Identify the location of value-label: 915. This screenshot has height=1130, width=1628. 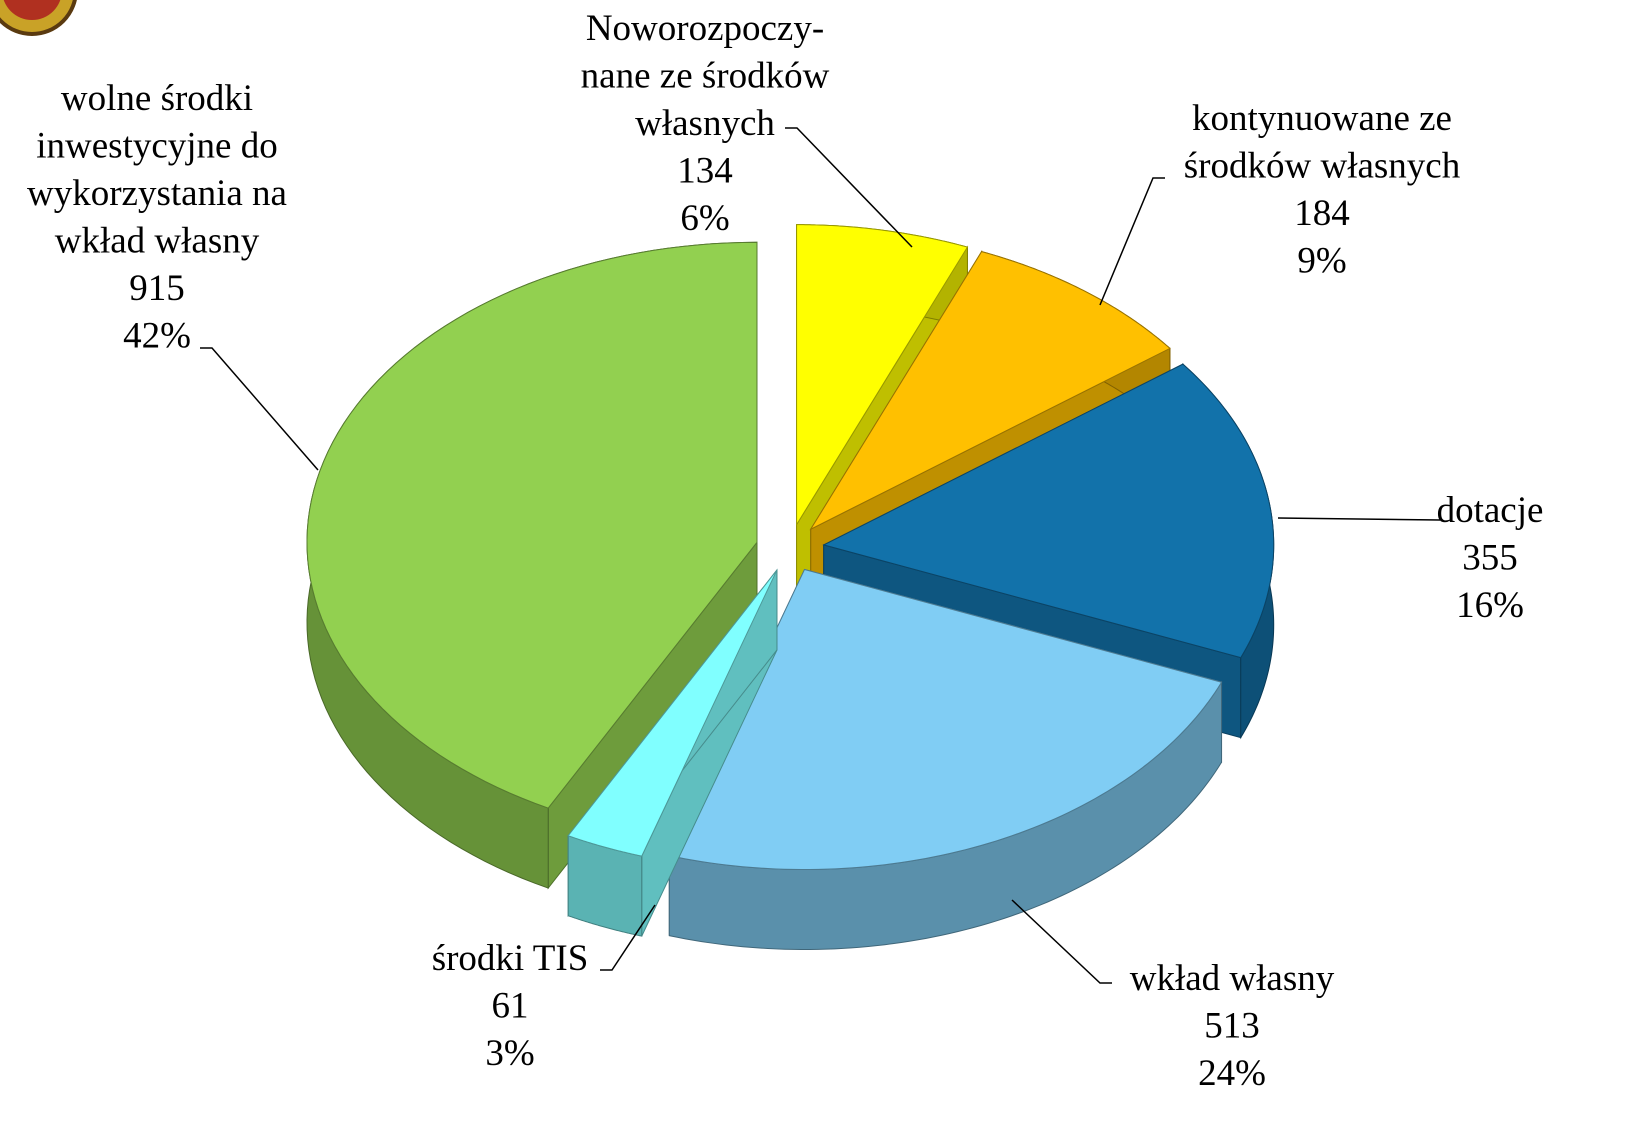
(157, 288).